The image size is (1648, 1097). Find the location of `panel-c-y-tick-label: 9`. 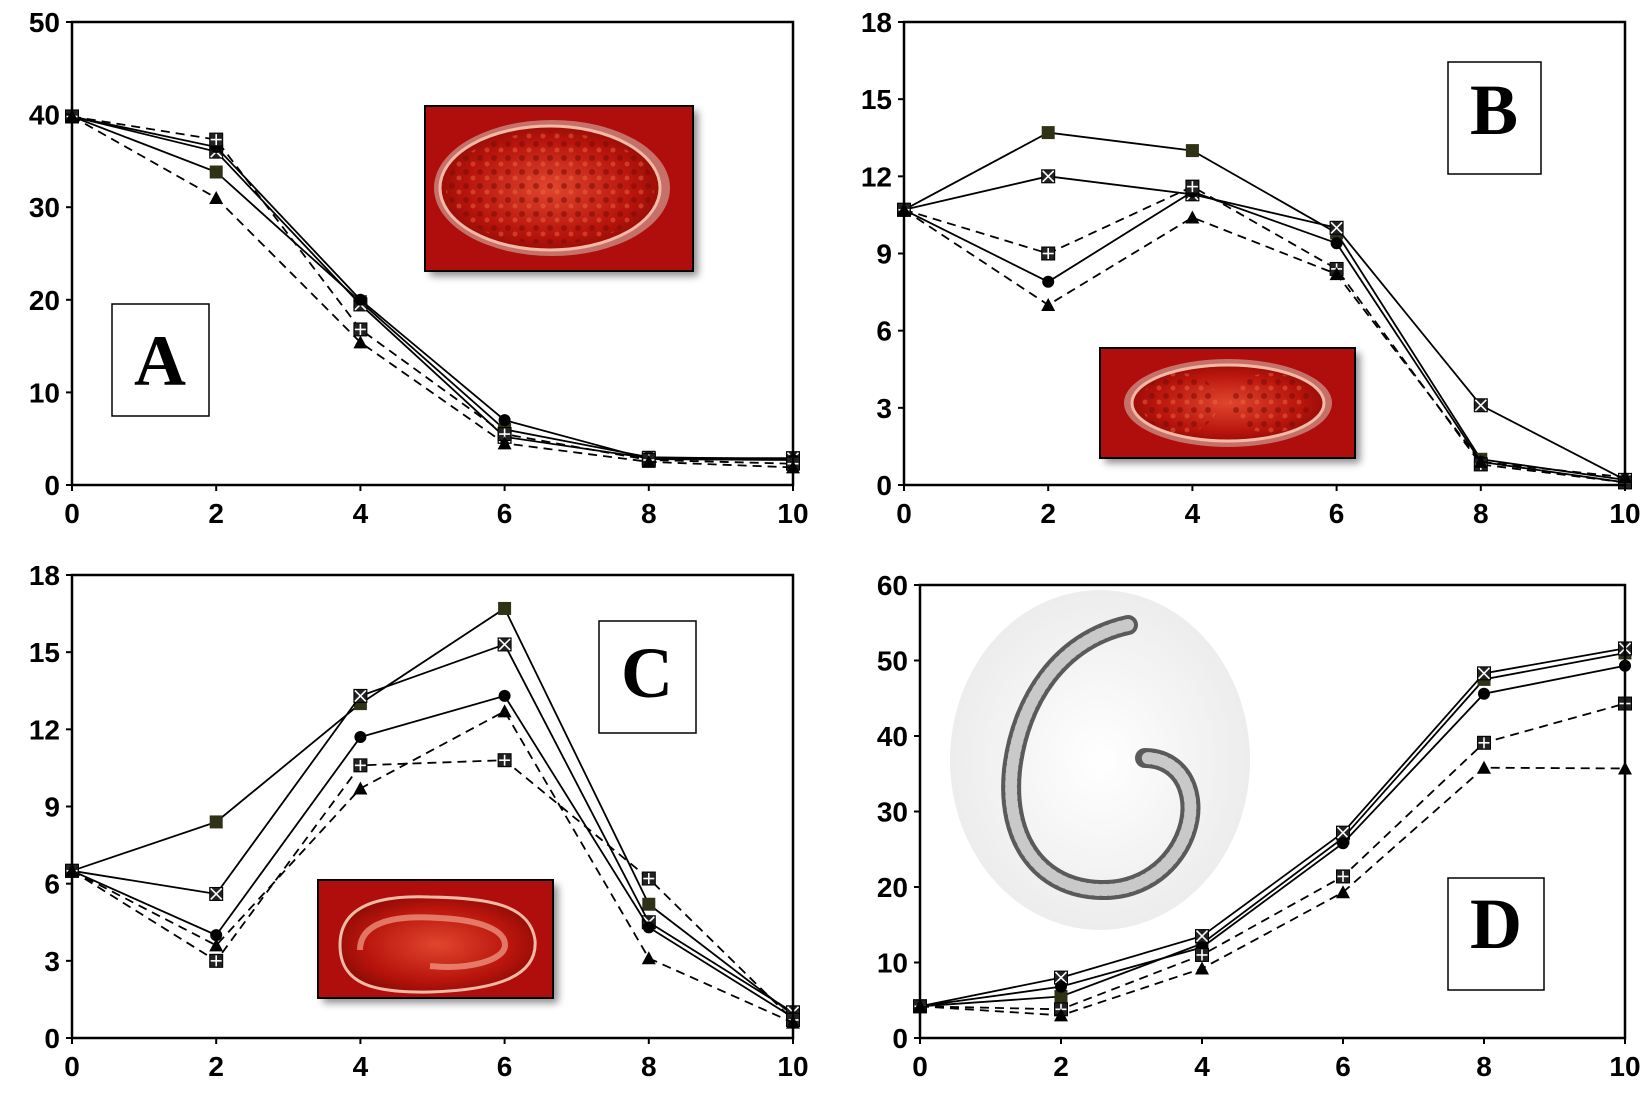

panel-c-y-tick-label: 9 is located at coordinates (52, 807).